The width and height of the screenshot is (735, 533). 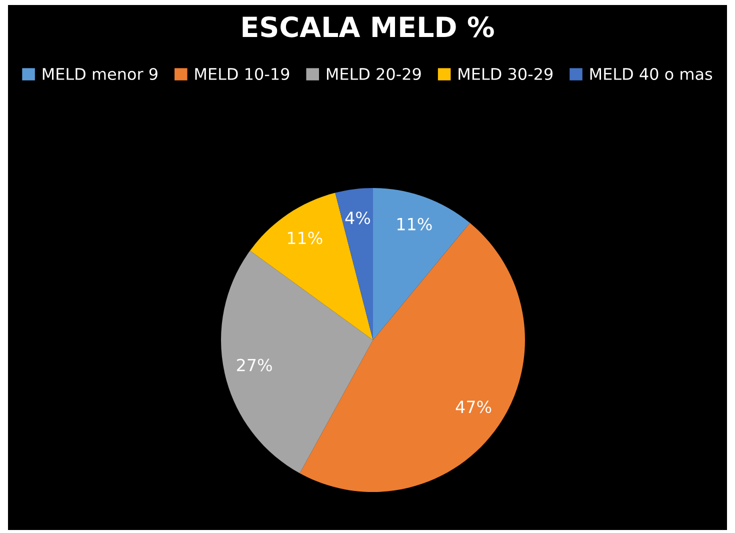 What do you see at coordinates (505, 74) in the screenshot?
I see `legend-label: MELD 30-29` at bounding box center [505, 74].